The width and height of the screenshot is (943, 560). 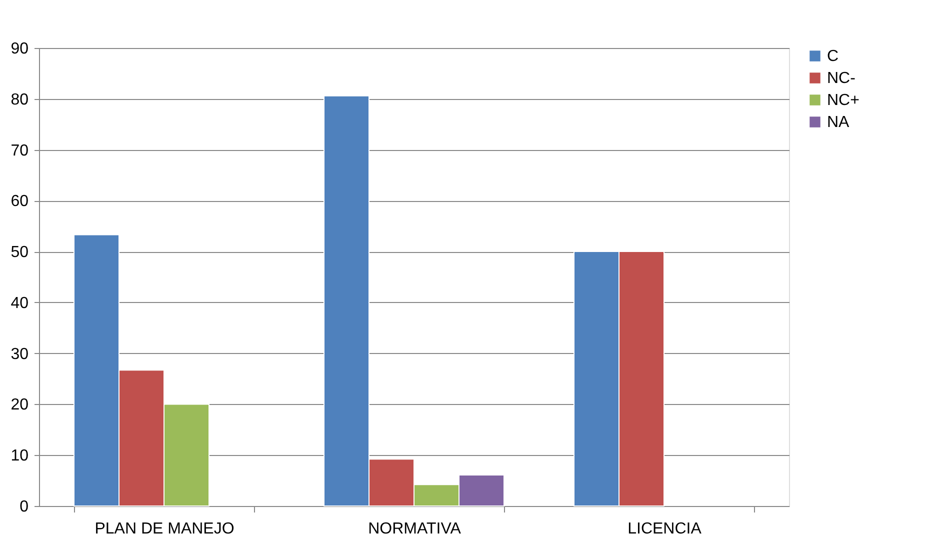 What do you see at coordinates (19, 354) in the screenshot?
I see `y-tick-label: 30` at bounding box center [19, 354].